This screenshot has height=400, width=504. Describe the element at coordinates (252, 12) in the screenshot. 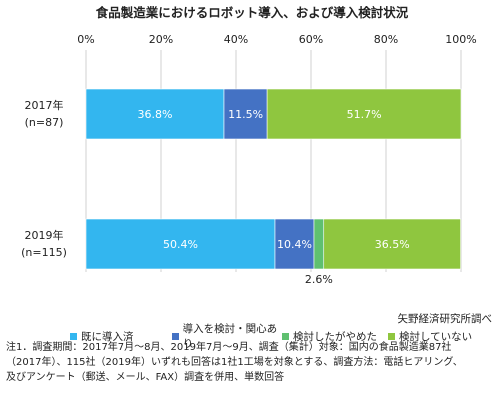

I see `chart-title: 食品製造業におけるロボット導入、および導入検討状況` at that location.